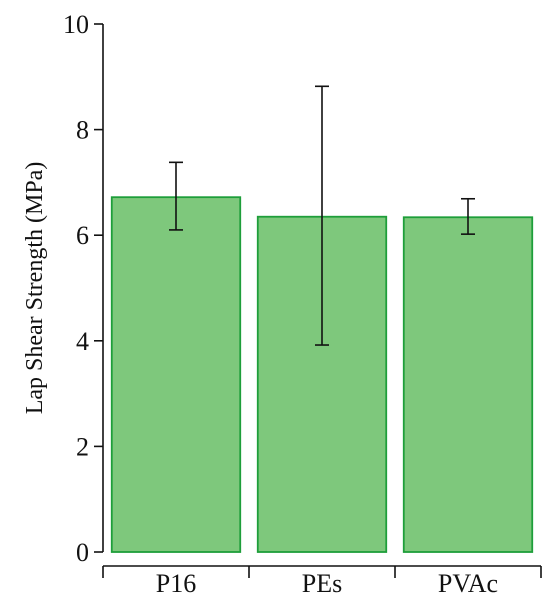  I want to click on y-tick-label-10: 10, so click(76, 24).